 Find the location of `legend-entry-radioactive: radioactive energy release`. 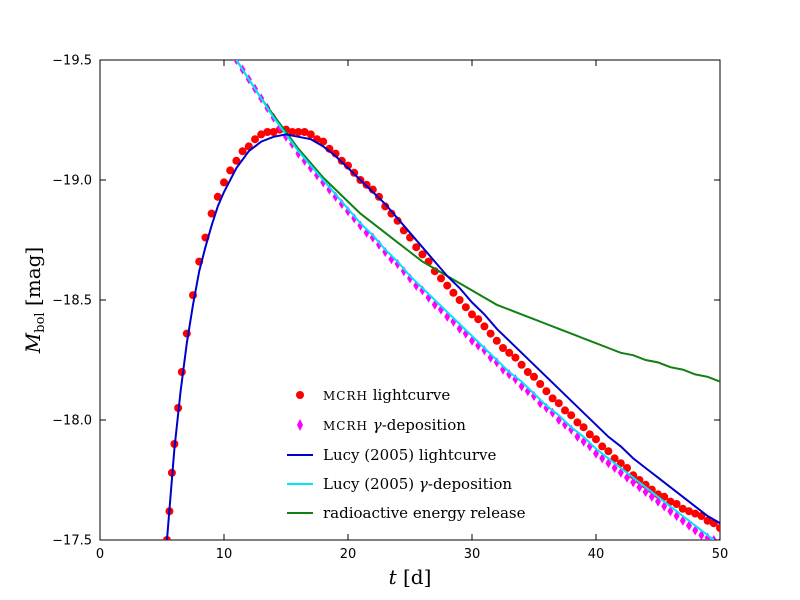

legend-entry-radioactive: radioactive energy release is located at coordinates (406, 513).